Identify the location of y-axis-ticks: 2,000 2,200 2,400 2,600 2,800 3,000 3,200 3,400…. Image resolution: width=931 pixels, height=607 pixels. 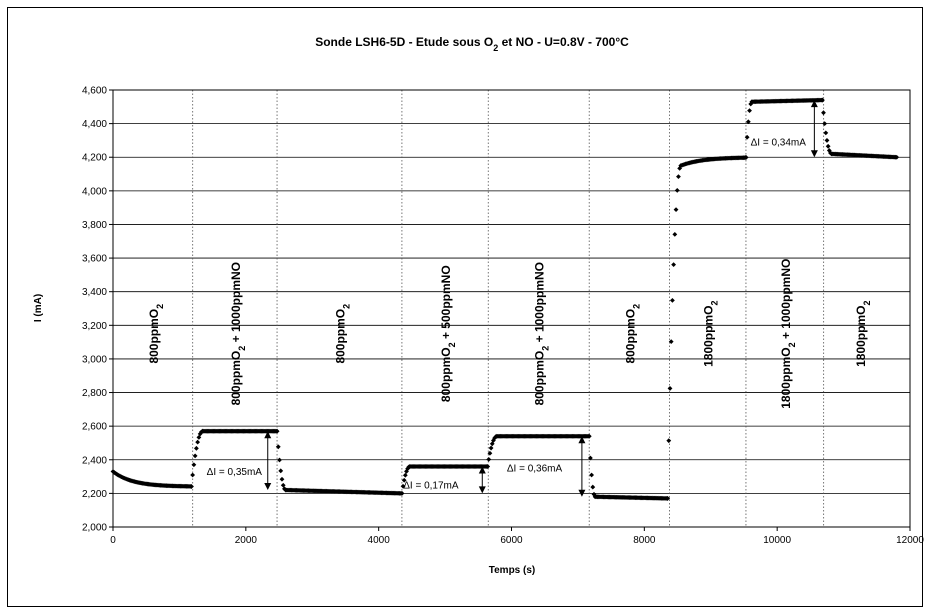
(97, 310).